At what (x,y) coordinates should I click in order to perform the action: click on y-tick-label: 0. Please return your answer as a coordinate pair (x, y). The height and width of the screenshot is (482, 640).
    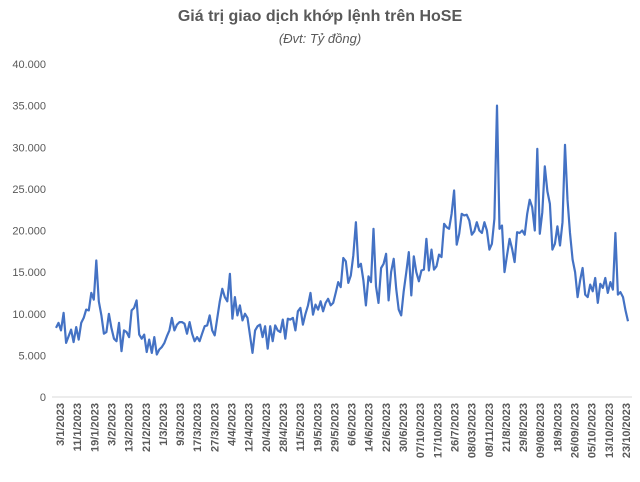
    Looking at the image, I should click on (43, 398).